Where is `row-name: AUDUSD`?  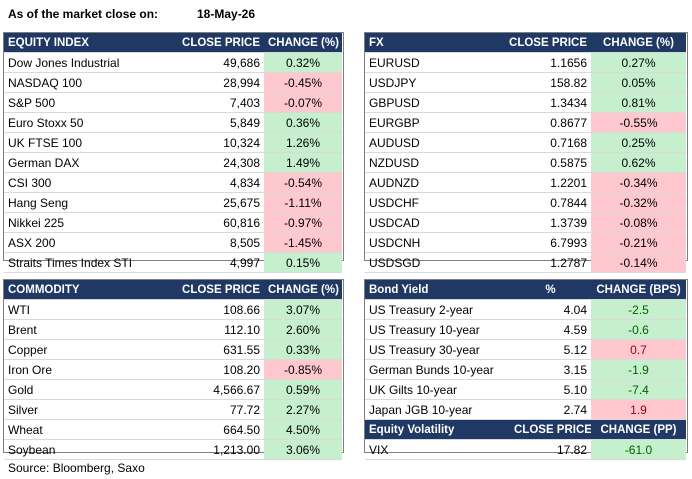
row-name: AUDUSD is located at coordinates (427, 142).